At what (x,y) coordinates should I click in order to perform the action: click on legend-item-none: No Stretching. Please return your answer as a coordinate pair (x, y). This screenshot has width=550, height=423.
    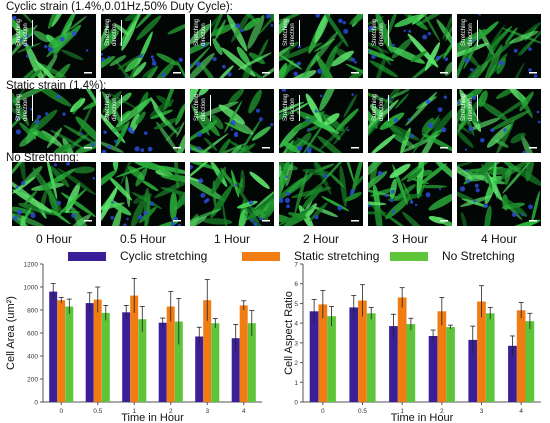
    Looking at the image, I should click on (452, 256).